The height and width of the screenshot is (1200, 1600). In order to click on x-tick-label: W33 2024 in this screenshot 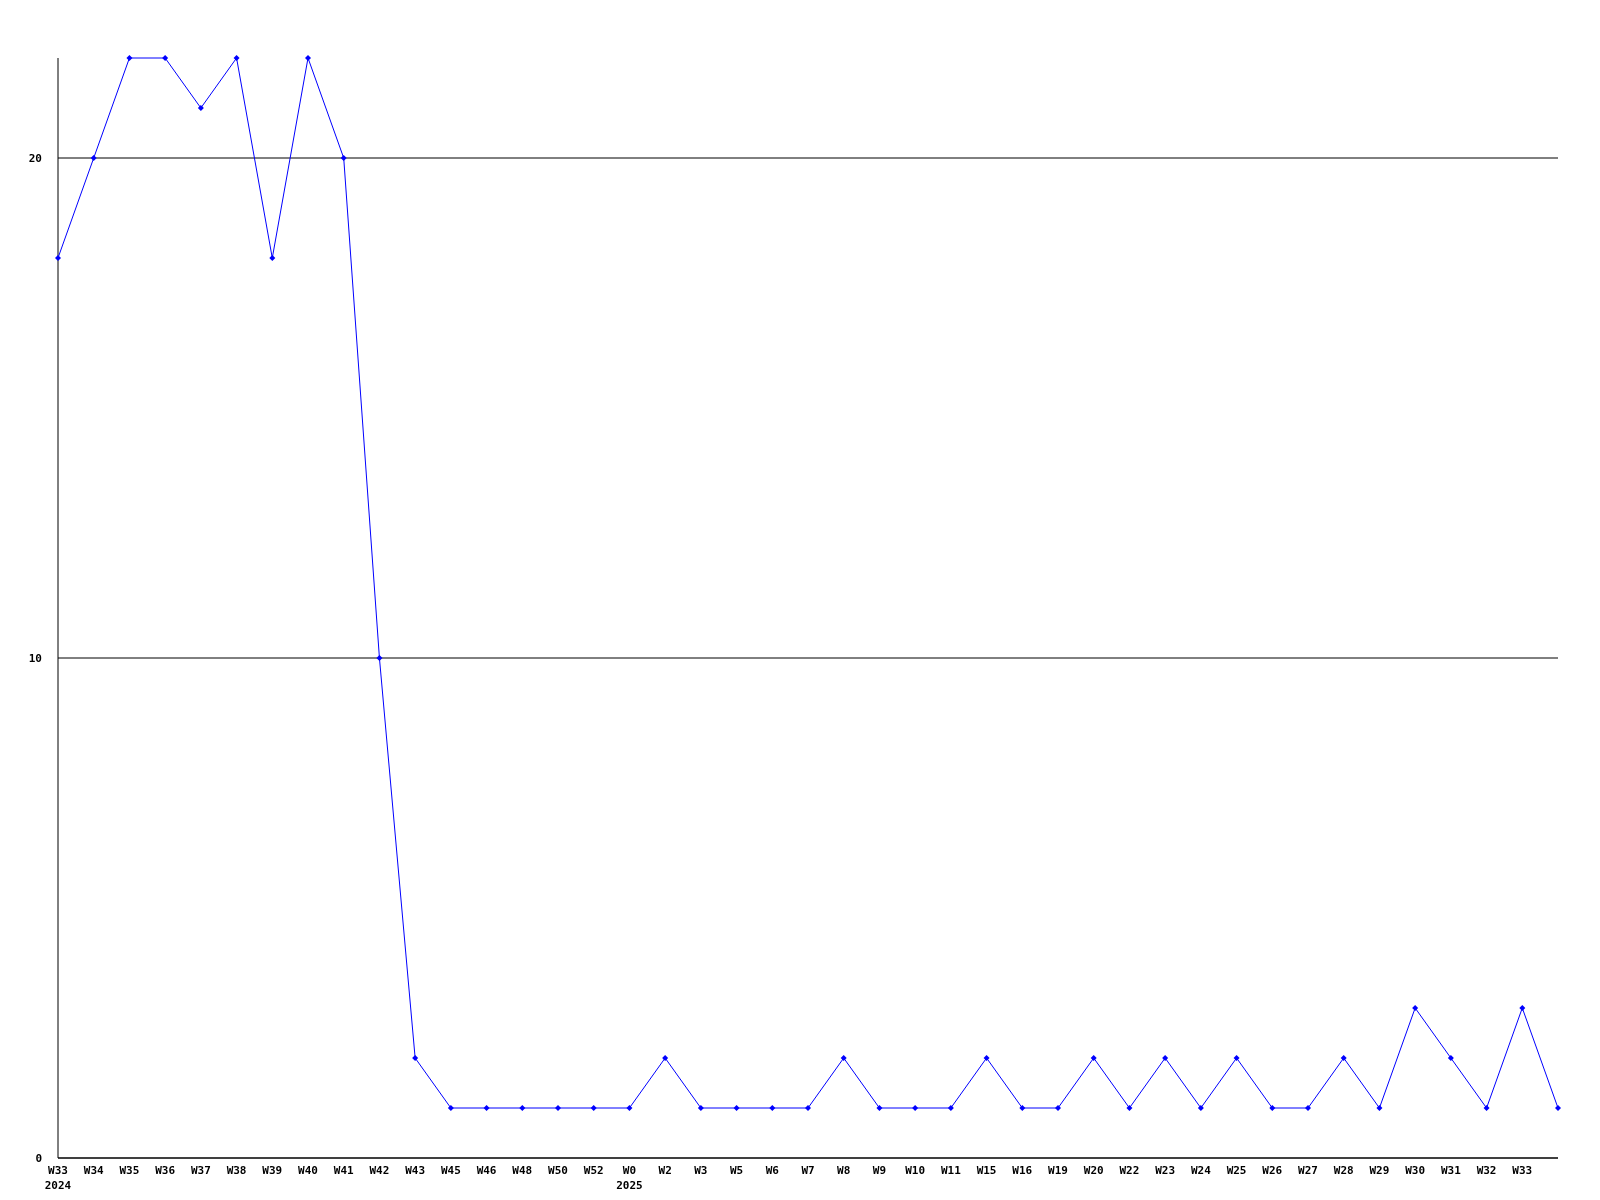, I will do `click(58, 1178)`.